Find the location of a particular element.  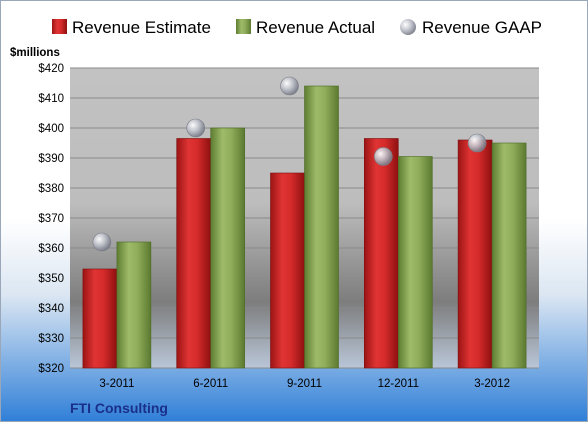

x-tick-label: 3-2011 is located at coordinates (116, 384).